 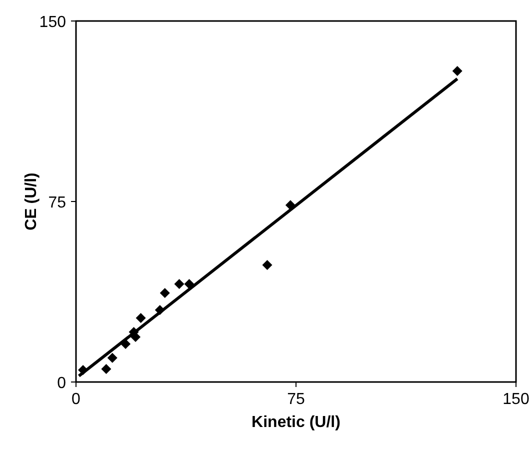 What do you see at coordinates (76, 399) in the screenshot?
I see `x-tick-label: 0` at bounding box center [76, 399].